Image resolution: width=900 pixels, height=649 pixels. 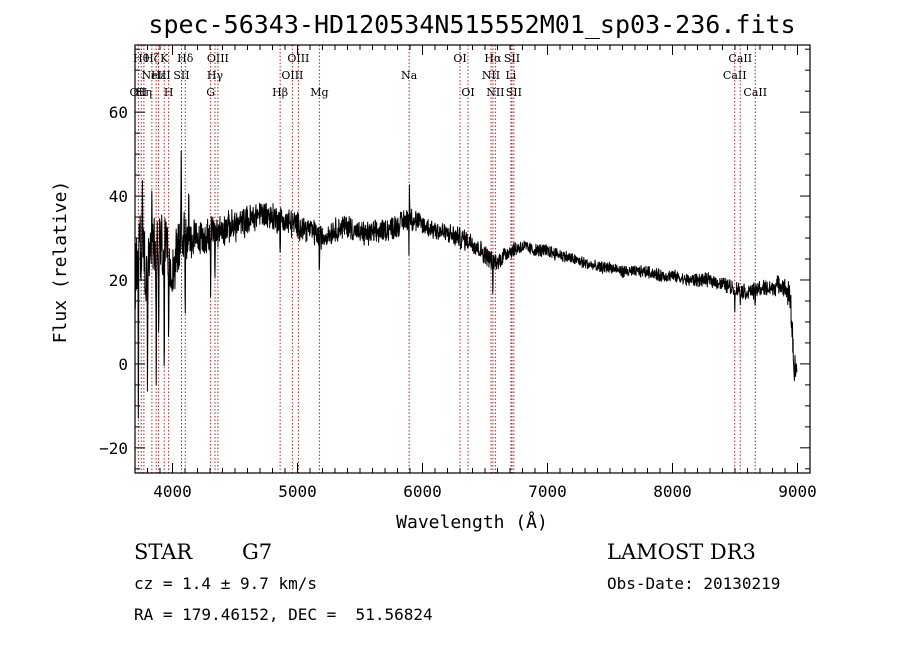 I want to click on spectral-line-label: H, so click(x=169, y=92).